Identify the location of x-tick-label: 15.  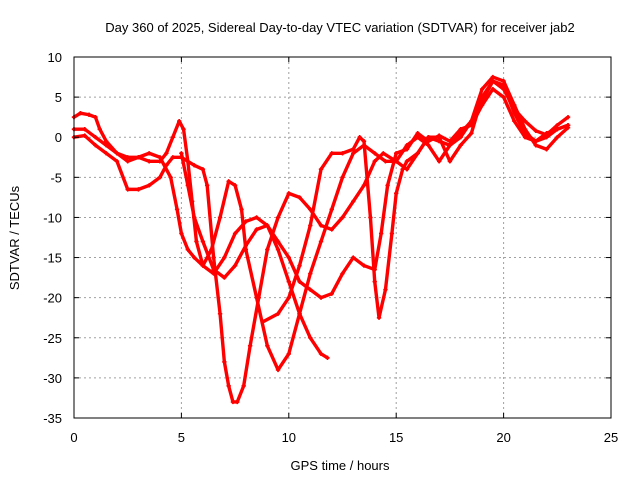
(396, 437).